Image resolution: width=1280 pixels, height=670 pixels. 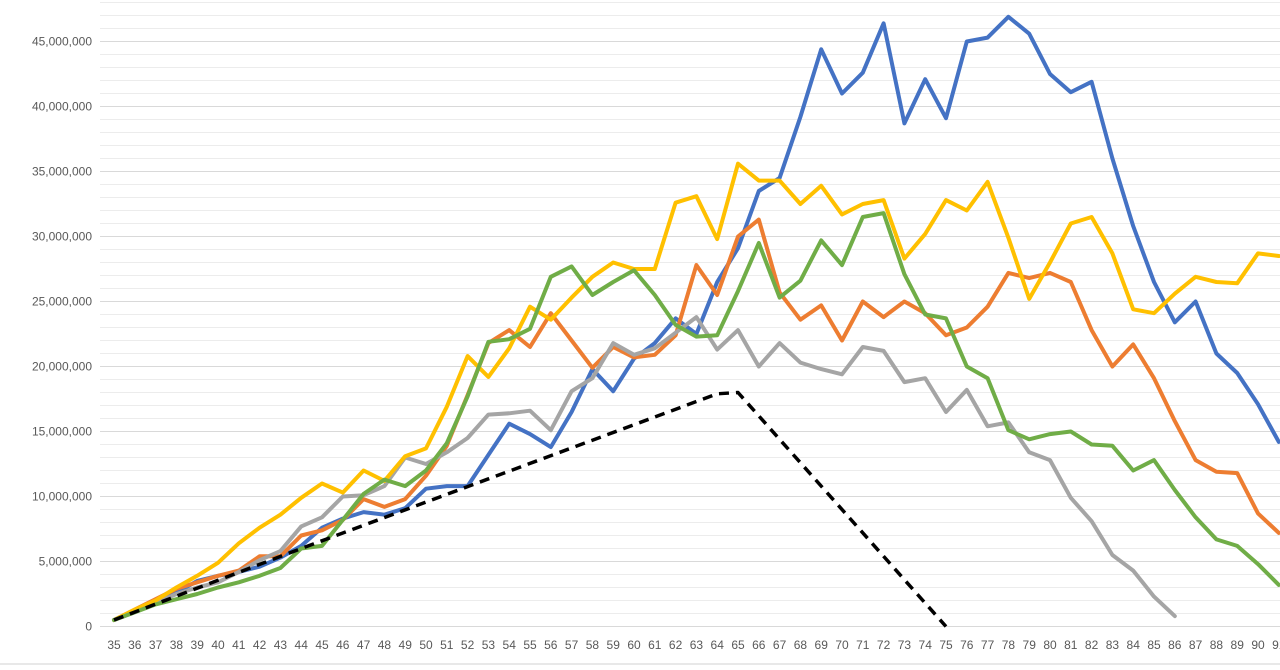 I want to click on x-tick-label: 69, so click(x=822, y=645).